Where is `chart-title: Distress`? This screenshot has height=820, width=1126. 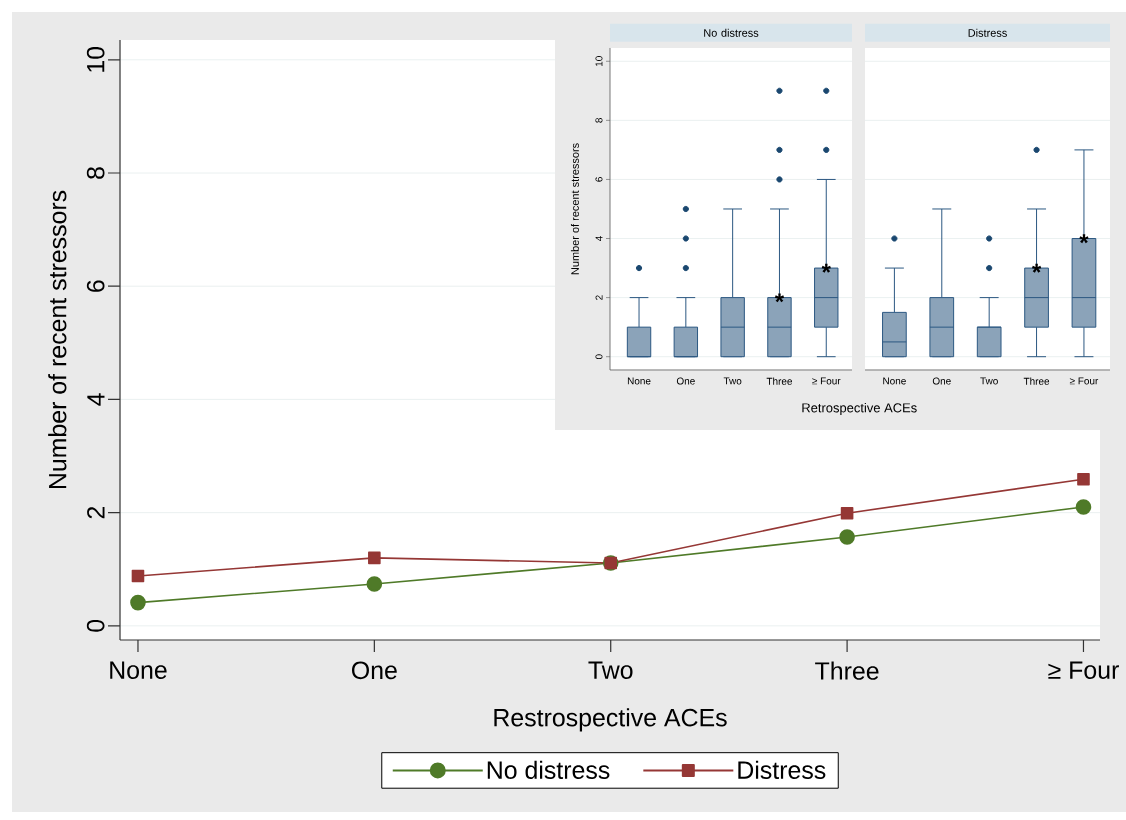
chart-title: Distress is located at coordinates (987, 32).